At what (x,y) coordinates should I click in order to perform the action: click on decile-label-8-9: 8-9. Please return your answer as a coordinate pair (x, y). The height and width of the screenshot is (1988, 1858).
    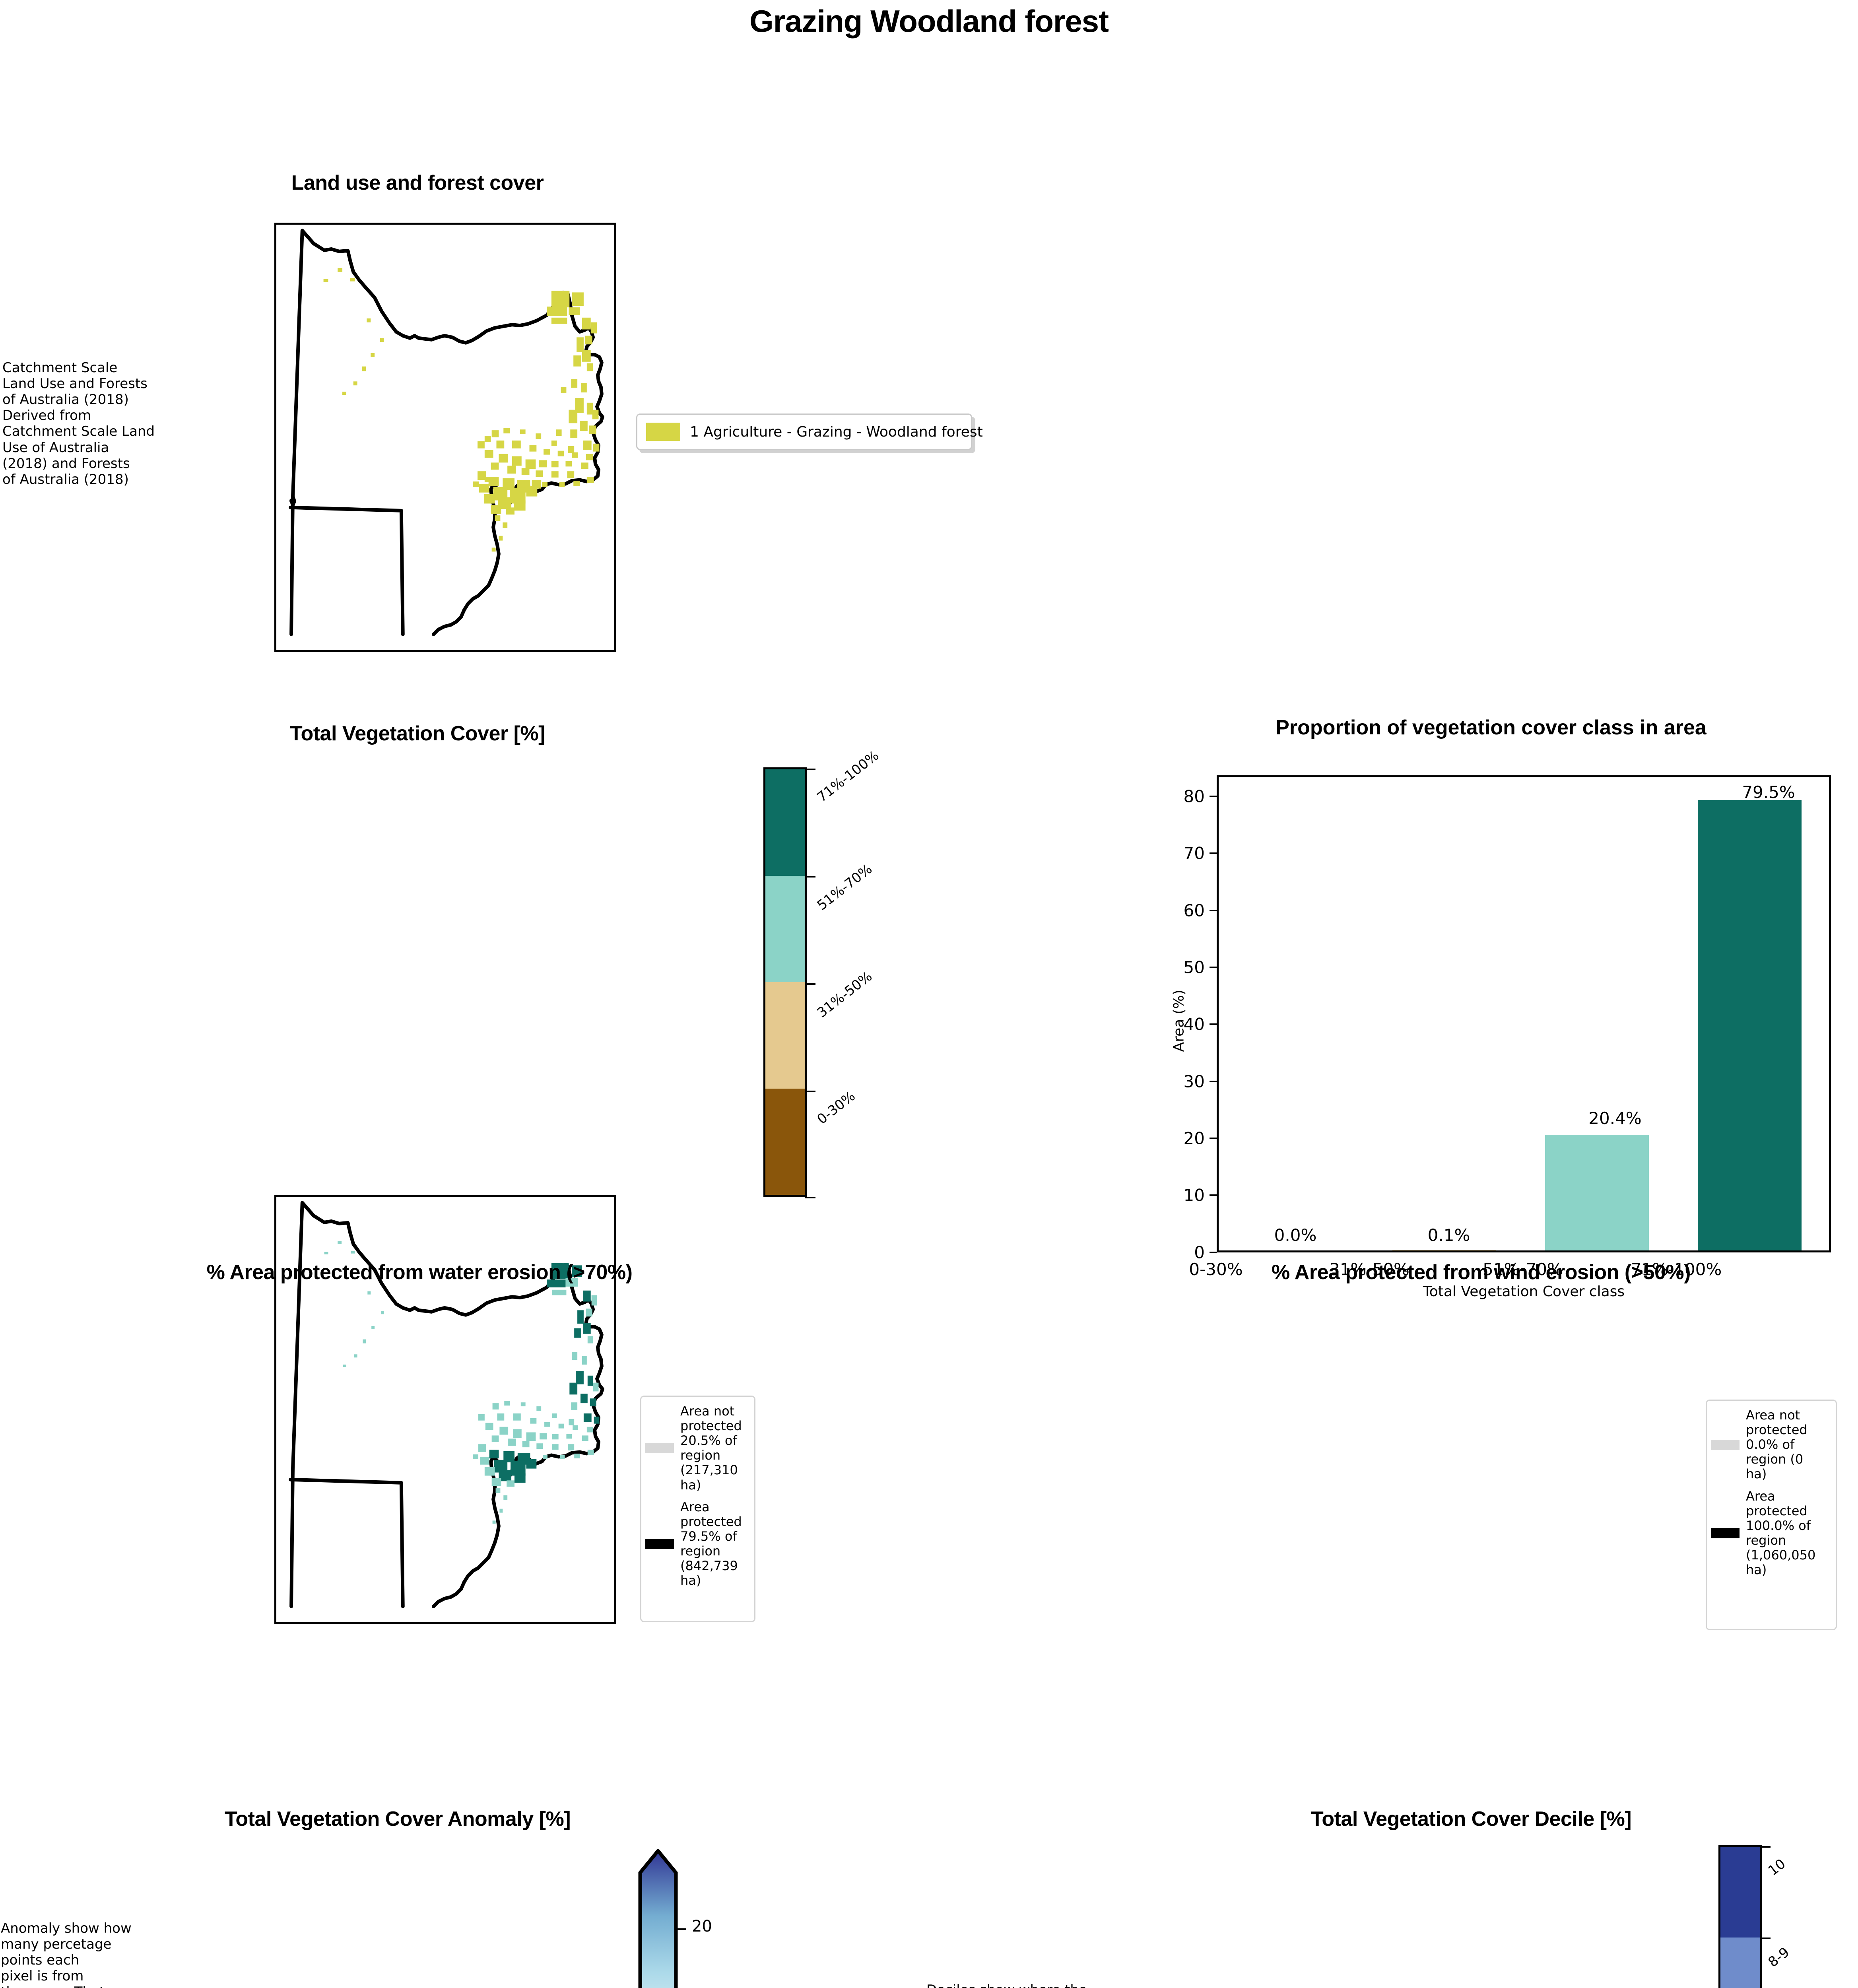
    Looking at the image, I should click on (1779, 1957).